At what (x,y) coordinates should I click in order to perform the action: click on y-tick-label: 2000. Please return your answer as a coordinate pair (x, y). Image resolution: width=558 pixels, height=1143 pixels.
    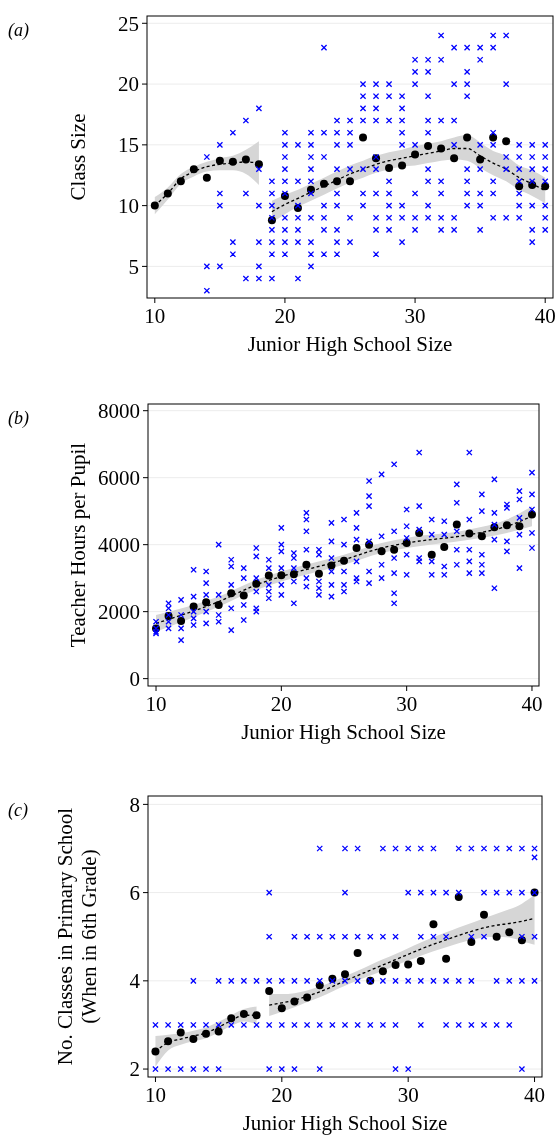
    Looking at the image, I should click on (119, 612).